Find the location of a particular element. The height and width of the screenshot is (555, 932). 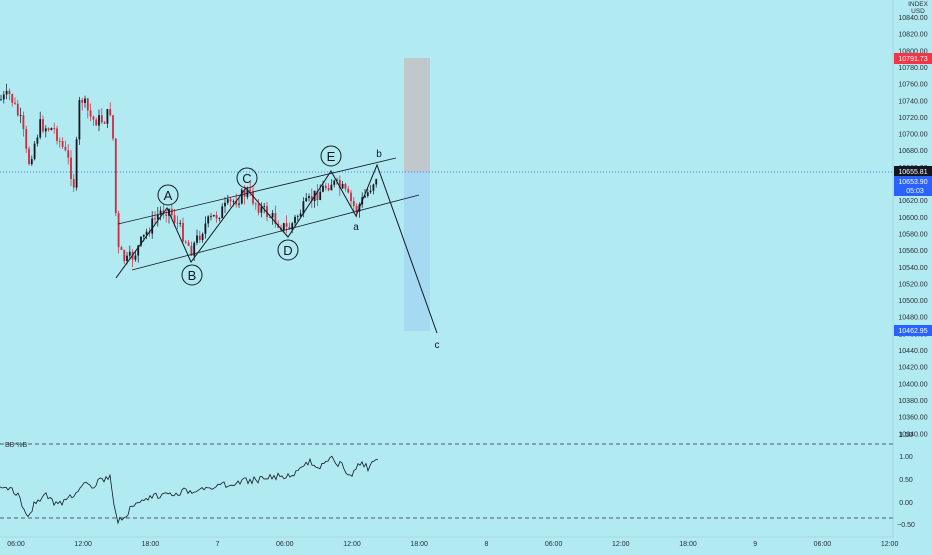

stop-price-badge-bg is located at coordinates (913, 58).